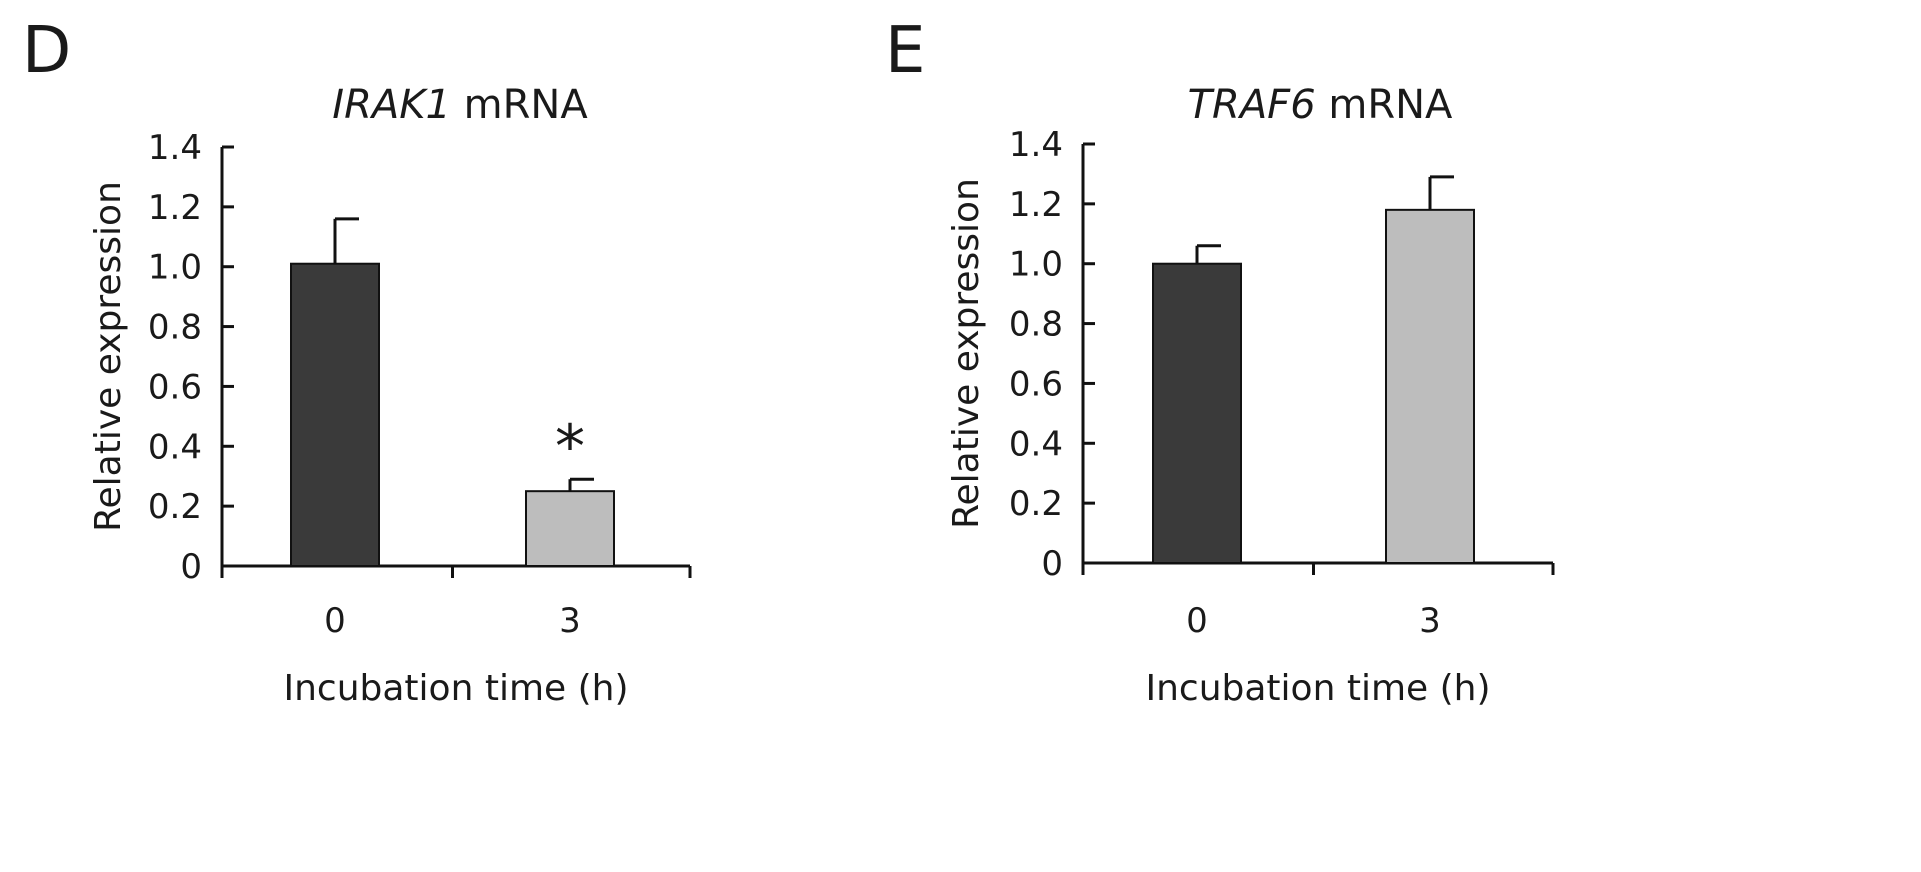  I want to click on significance-marker: *, so click(570, 447).